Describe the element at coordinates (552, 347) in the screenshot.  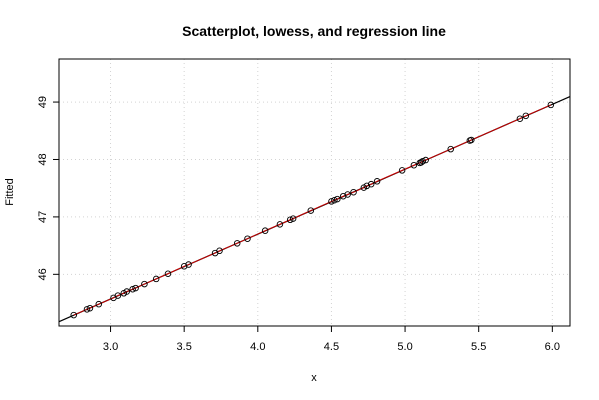
I see `x-tick-label: 6.0` at that location.